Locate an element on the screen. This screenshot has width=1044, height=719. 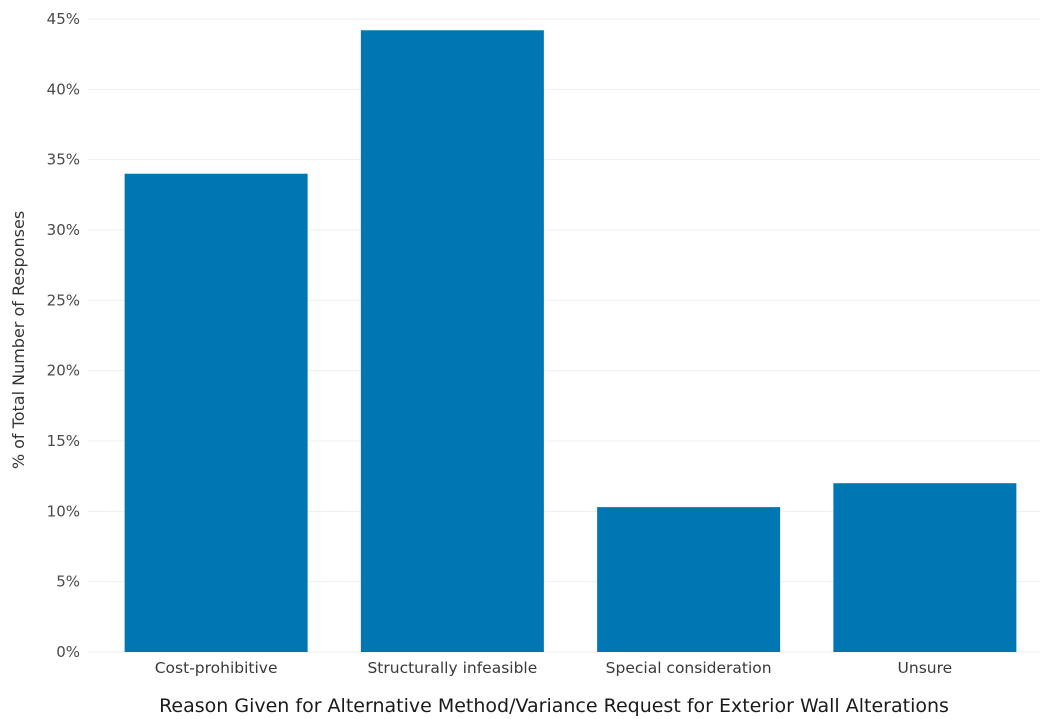
y-tick-label: 40% is located at coordinates (63, 89).